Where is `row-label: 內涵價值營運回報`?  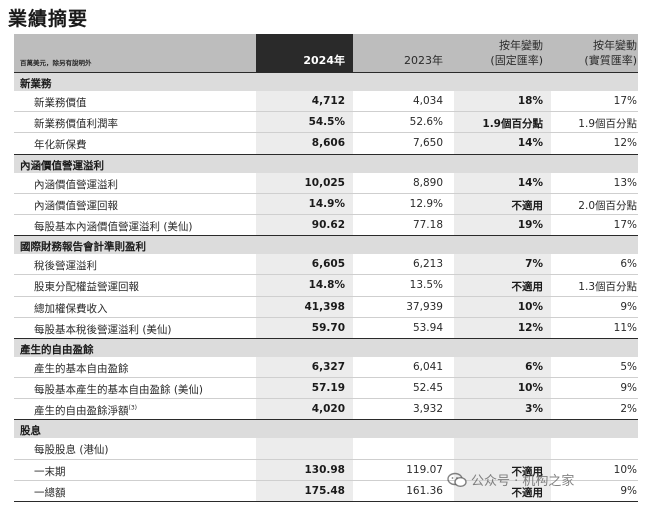
row-label: 內涵價值營運回報 is located at coordinates (76, 205).